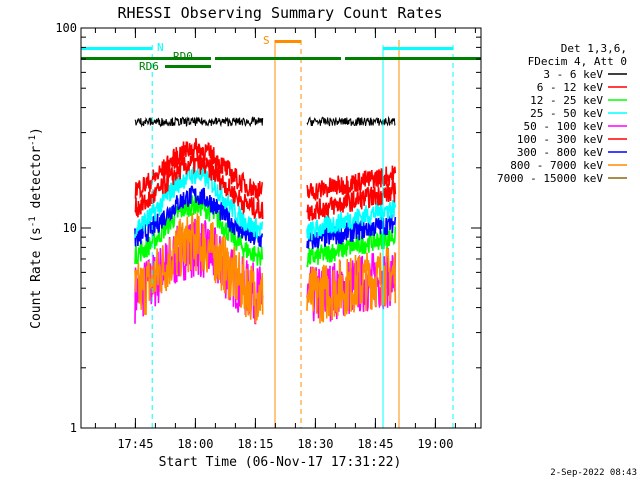 The width and height of the screenshot is (640, 480). Describe the element at coordinates (573, 74) in the screenshot. I see `legend-entry-label: 3 - 6 keV` at that location.